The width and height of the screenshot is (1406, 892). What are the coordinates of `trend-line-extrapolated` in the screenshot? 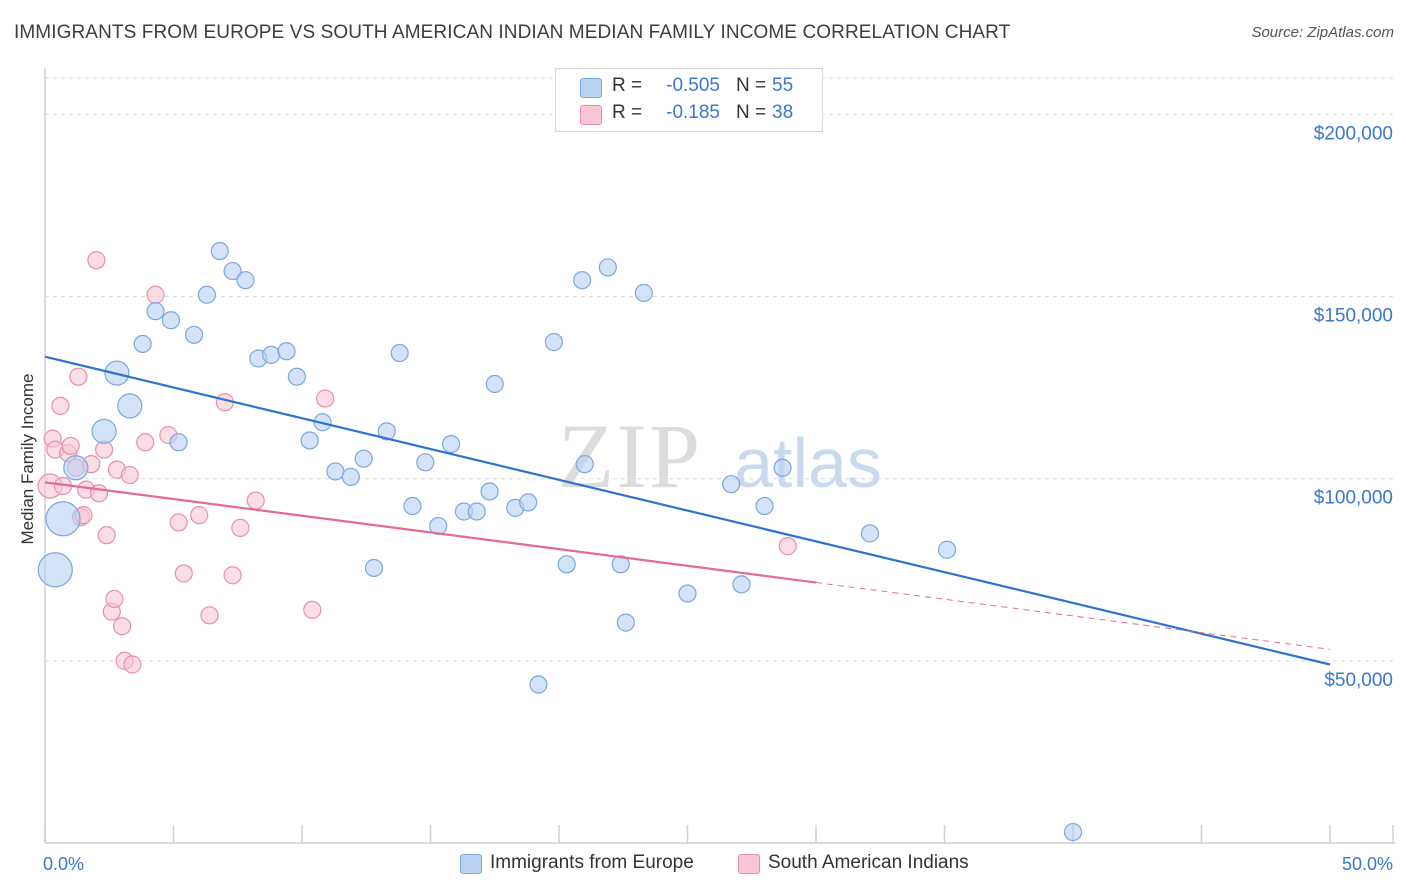 It's located at (1073, 616).